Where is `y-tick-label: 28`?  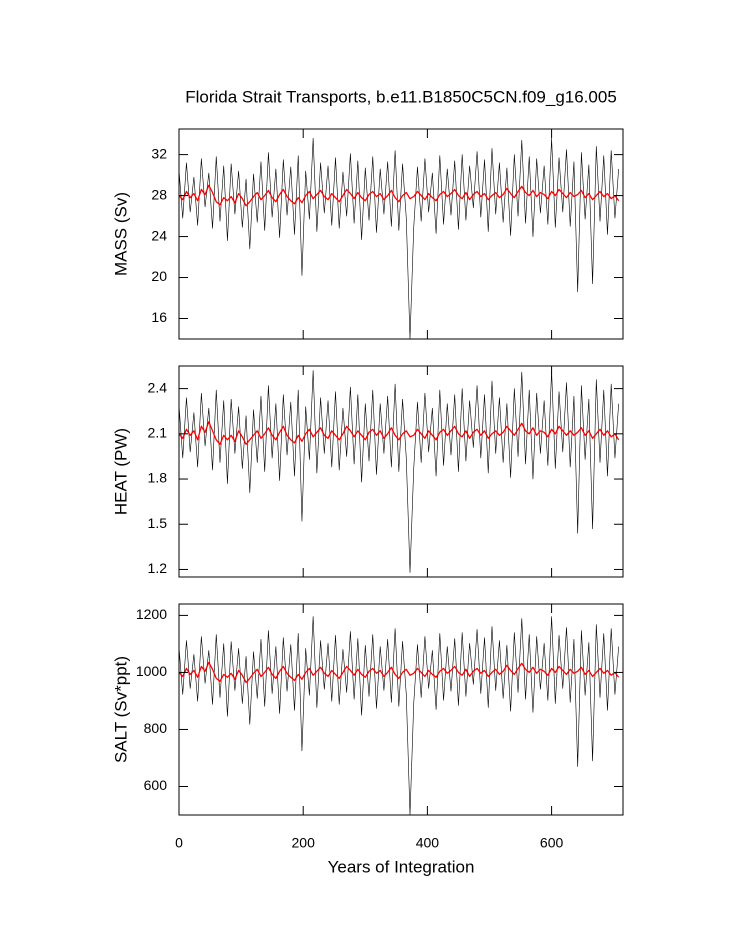
y-tick-label: 28 is located at coordinates (159, 194).